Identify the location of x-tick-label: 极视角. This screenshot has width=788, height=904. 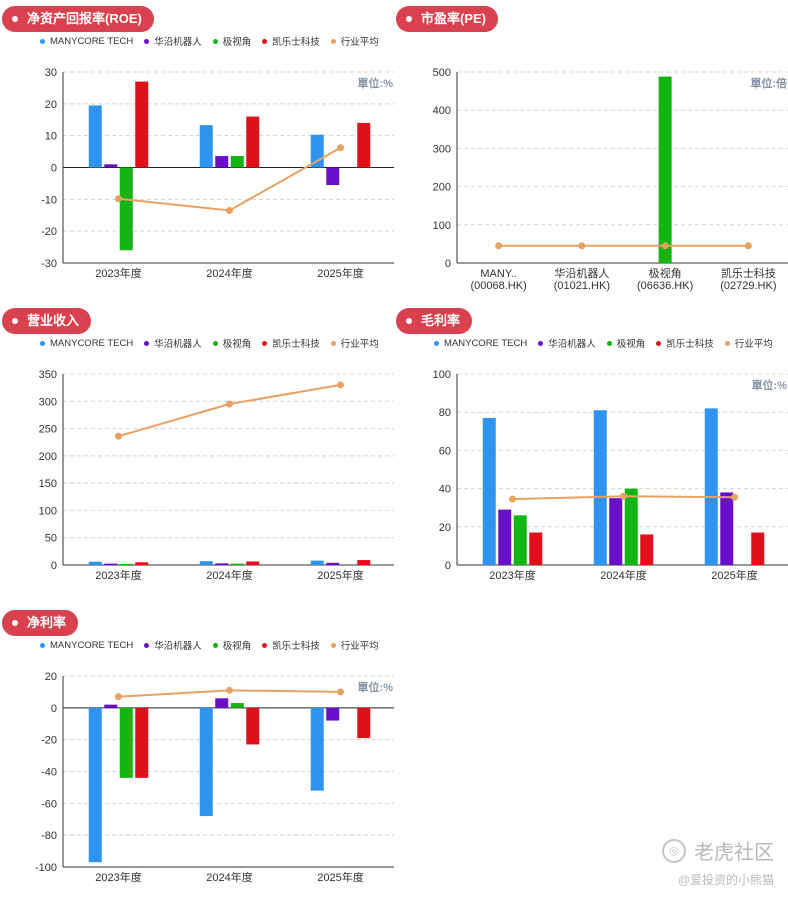
(665, 273).